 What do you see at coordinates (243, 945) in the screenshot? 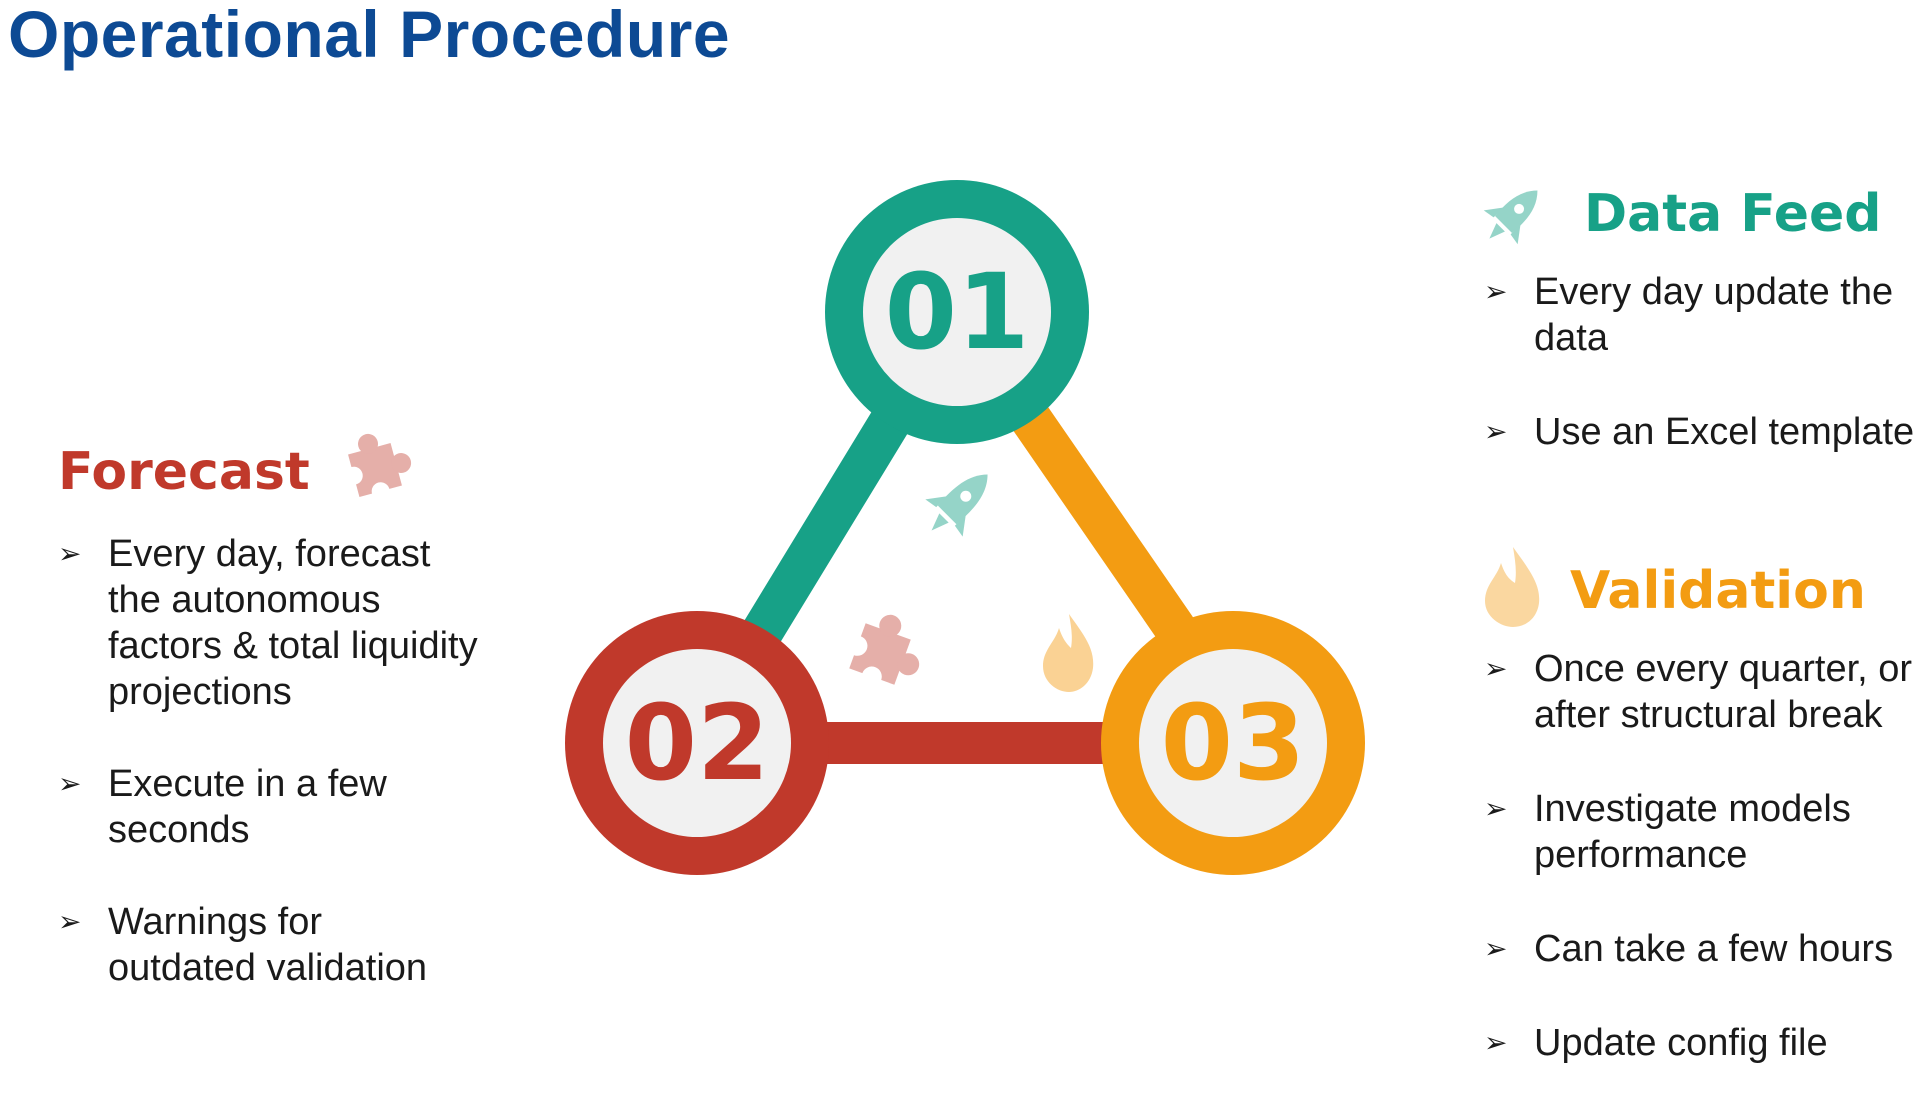
I see `list-item: ➢ Warnings for outdated validation` at bounding box center [243, 945].